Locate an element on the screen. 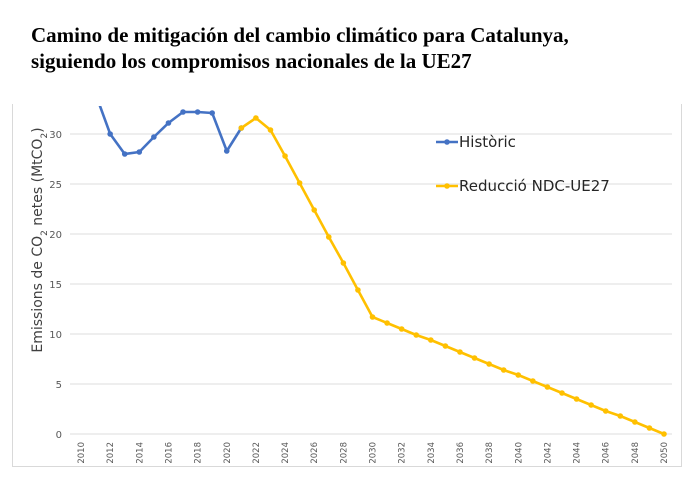 Image resolution: width=697 pixels, height=491 pixels. x-tick-label: 2018 is located at coordinates (199, 453).